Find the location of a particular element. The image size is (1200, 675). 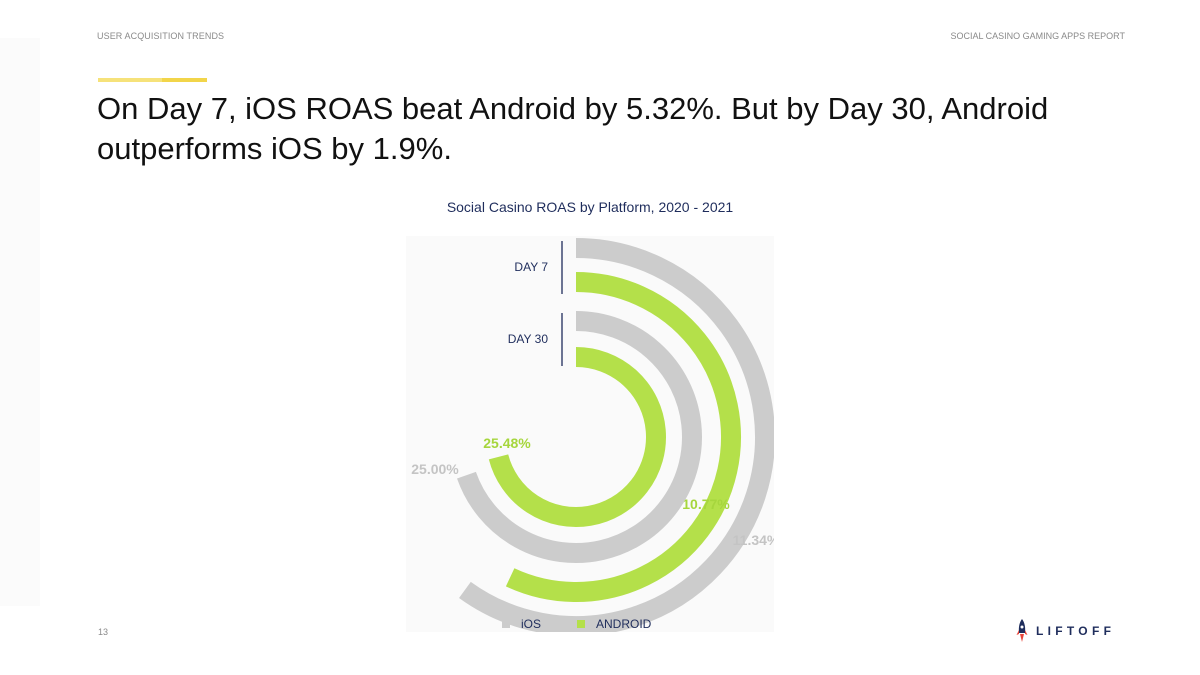

value-label-day7-android: 10.77% is located at coordinates (706, 504).